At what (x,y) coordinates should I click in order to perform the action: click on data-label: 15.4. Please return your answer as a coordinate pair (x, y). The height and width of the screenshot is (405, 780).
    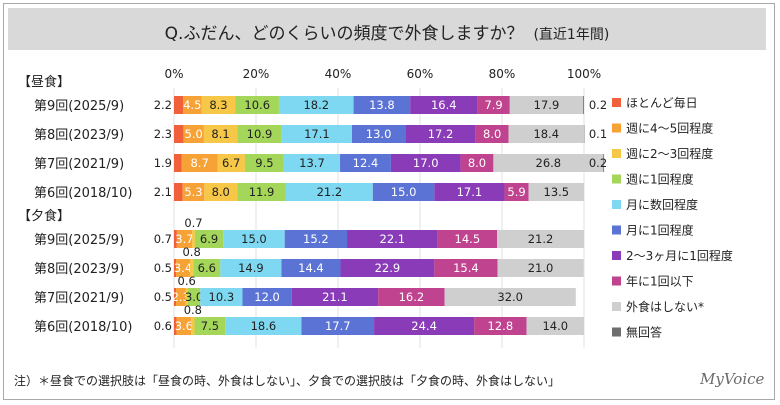
    Looking at the image, I should click on (466, 268).